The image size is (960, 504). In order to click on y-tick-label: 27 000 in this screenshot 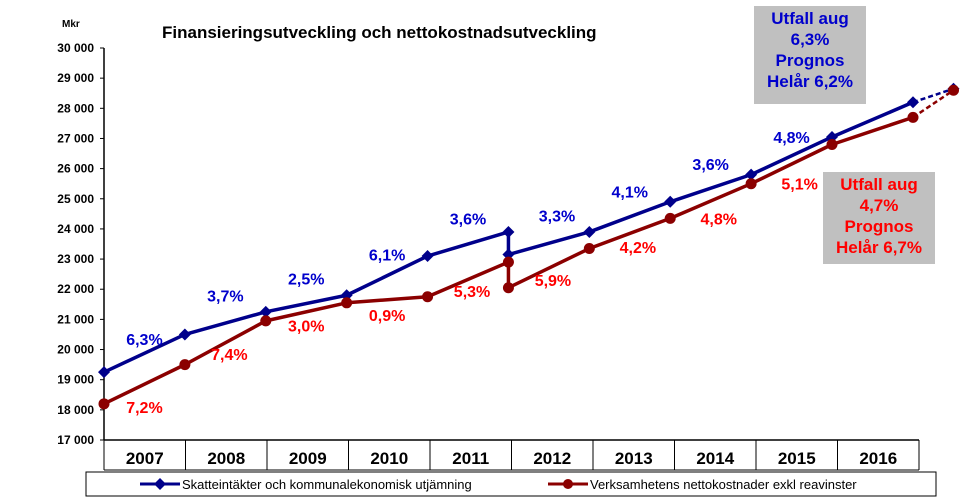, I will do `click(75, 138)`.